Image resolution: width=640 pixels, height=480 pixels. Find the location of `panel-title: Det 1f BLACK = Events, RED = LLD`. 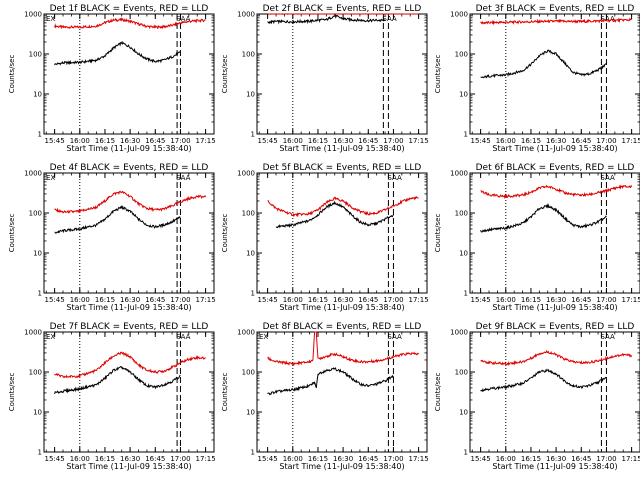

panel-title: Det 1f BLACK = Events, RED = LLD is located at coordinates (129, 9).